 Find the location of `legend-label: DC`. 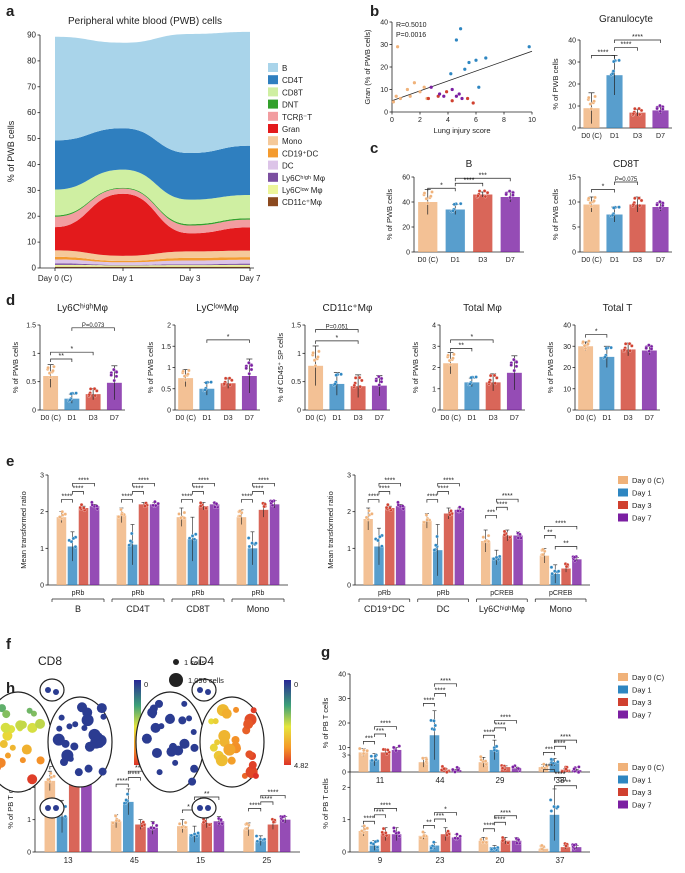

legend-label: DC is located at coordinates (288, 166).